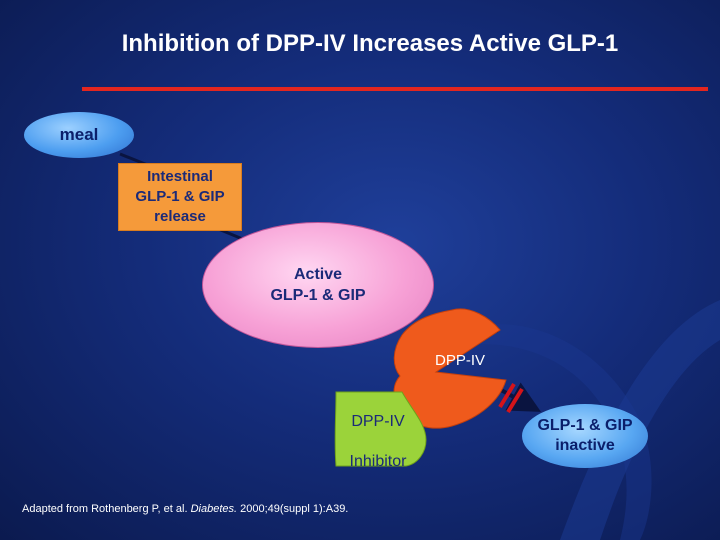 This screenshot has width=720, height=540. I want to click on citation-suffix: 2000;49(suppl 1):A39., so click(293, 509).